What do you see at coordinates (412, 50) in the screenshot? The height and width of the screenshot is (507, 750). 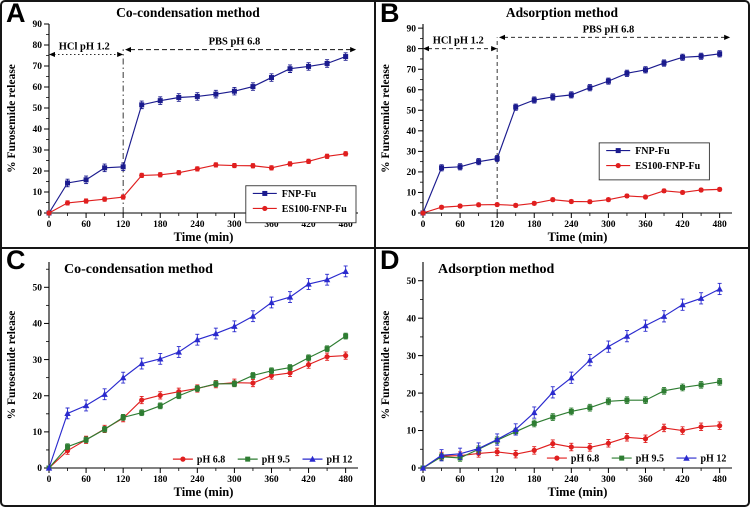 I see `y-tick-label: 80` at bounding box center [412, 50].